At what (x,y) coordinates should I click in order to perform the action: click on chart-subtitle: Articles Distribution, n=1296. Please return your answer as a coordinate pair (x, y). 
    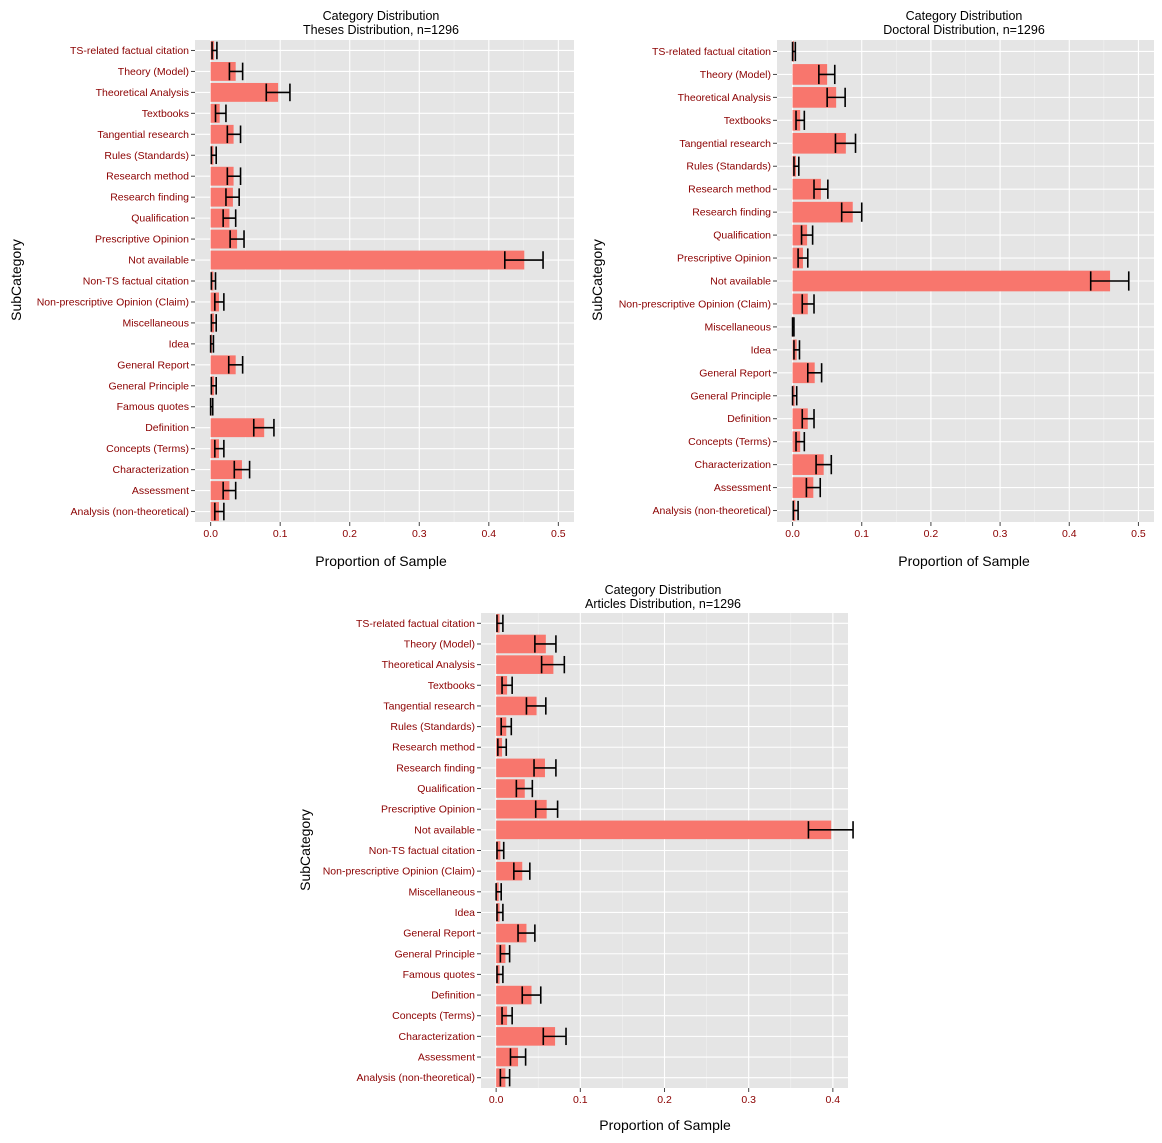
    Looking at the image, I should click on (663, 604).